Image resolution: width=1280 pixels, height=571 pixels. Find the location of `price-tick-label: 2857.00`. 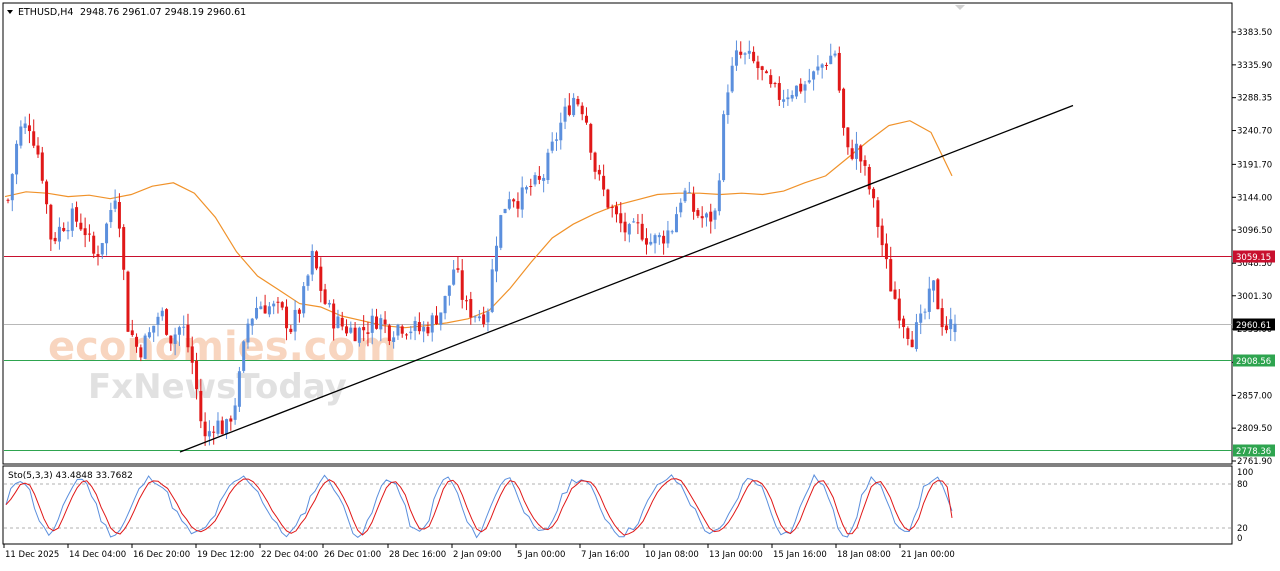

price-tick-label: 2857.00 is located at coordinates (1254, 396).